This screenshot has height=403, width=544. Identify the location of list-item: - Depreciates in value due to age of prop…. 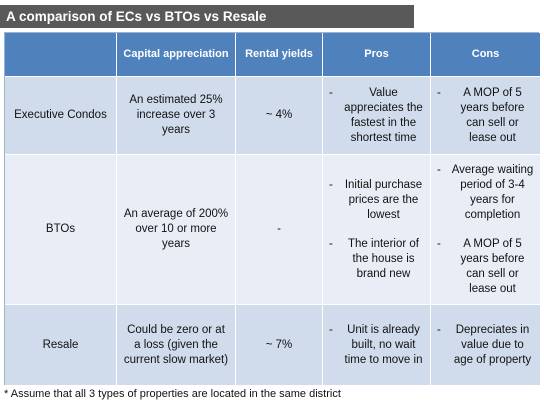
(485, 345).